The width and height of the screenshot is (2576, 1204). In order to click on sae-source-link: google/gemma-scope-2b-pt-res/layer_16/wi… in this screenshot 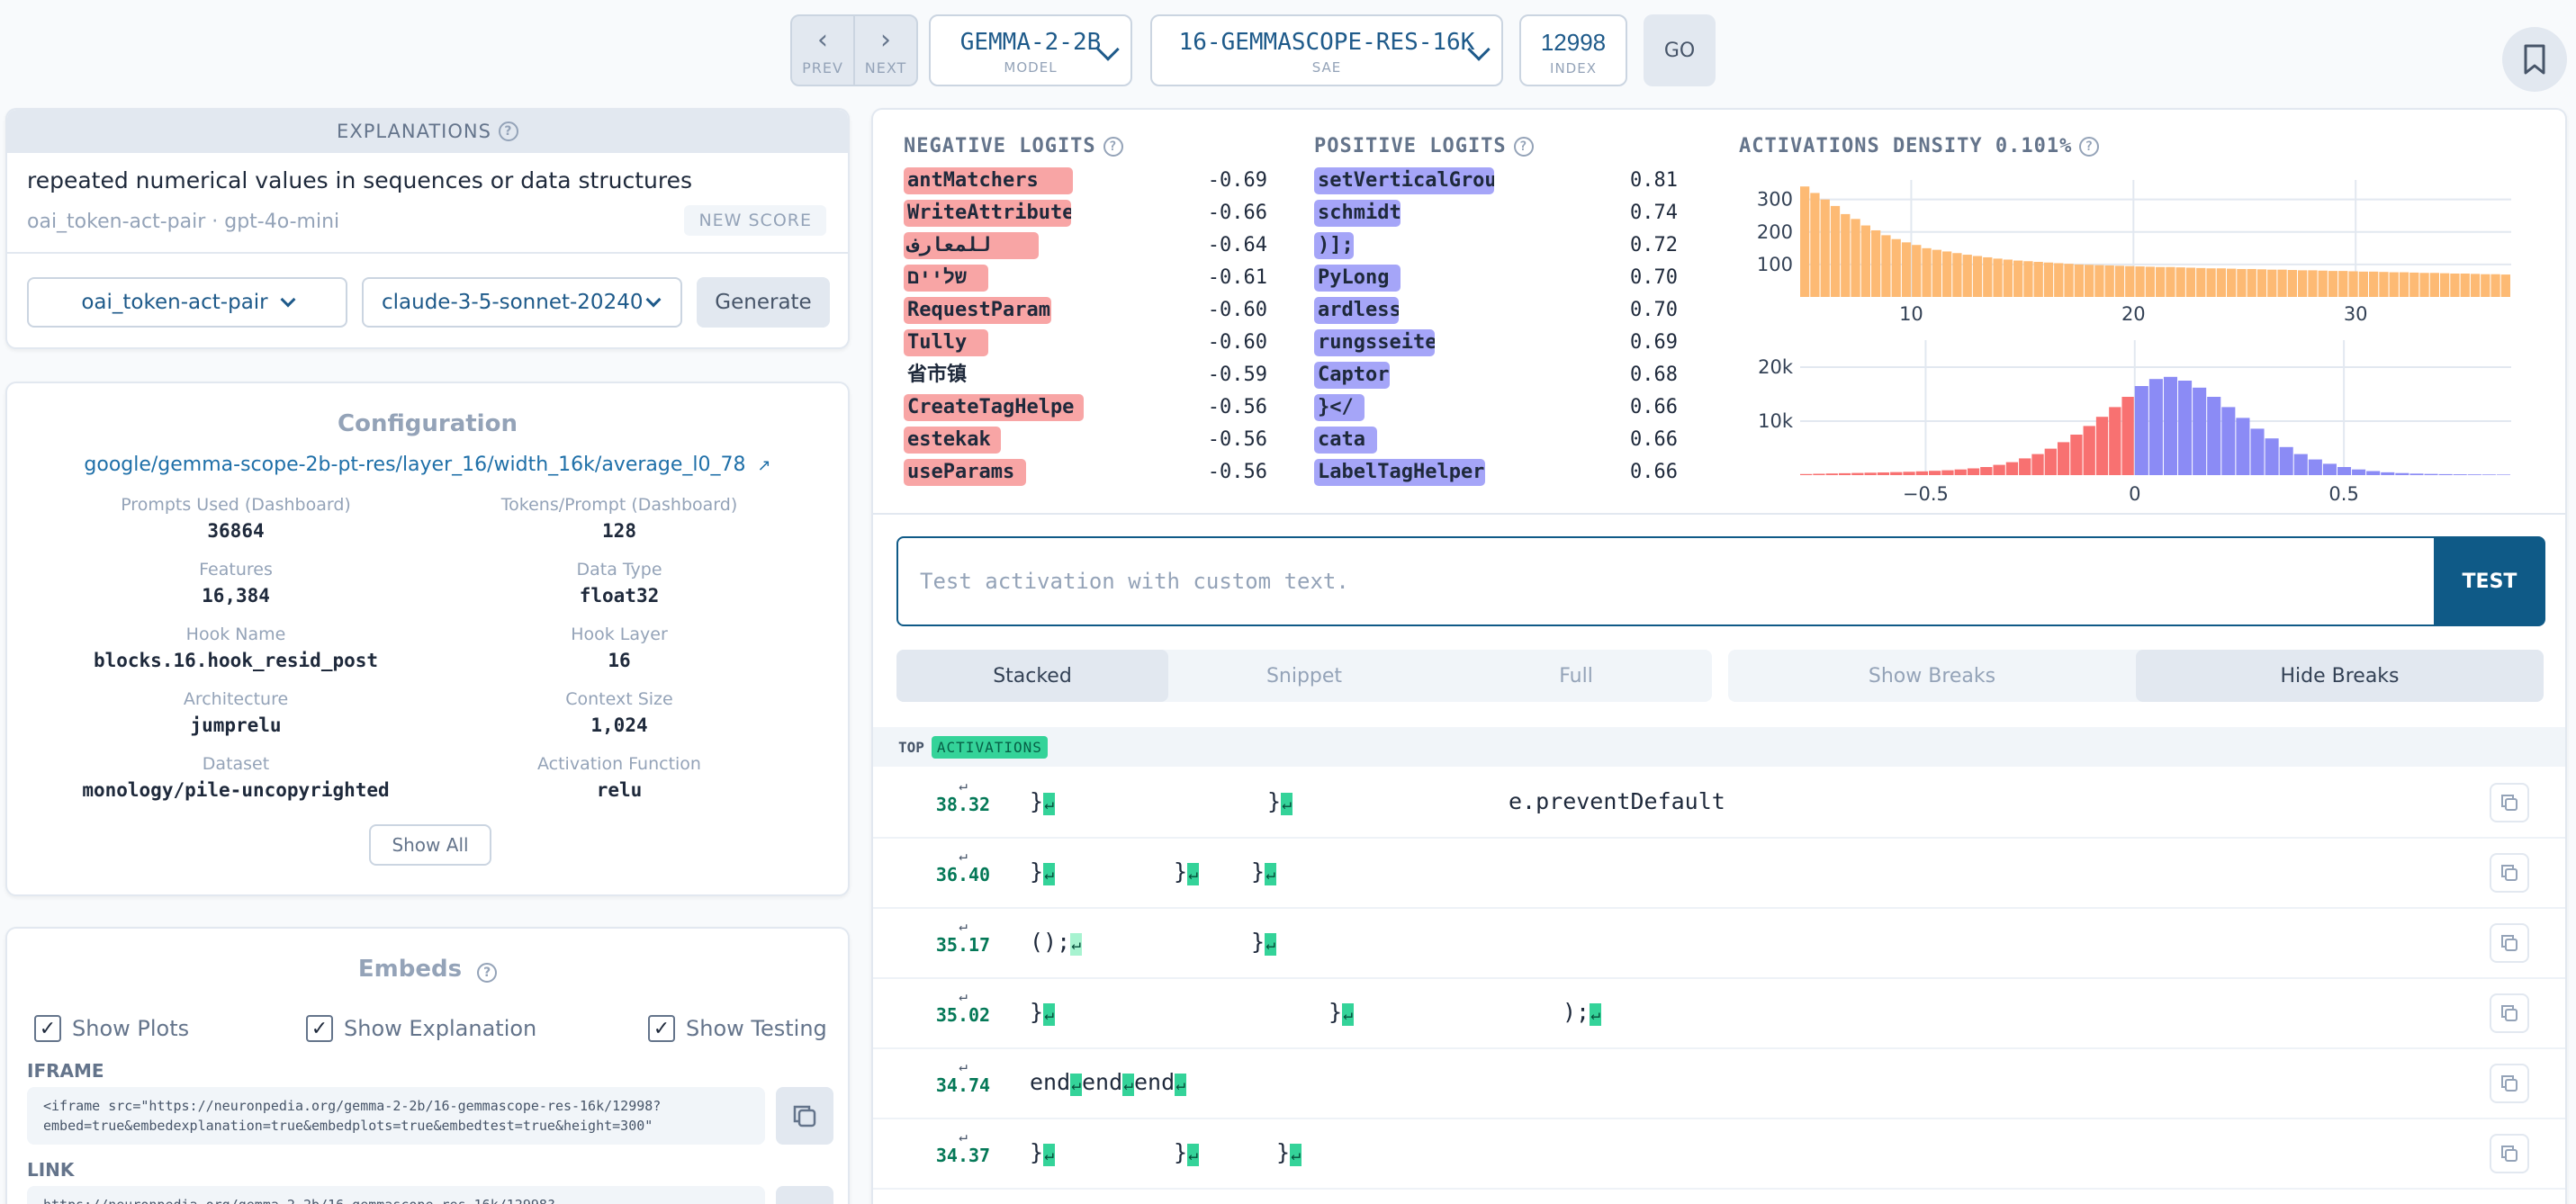, I will do `click(427, 465)`.